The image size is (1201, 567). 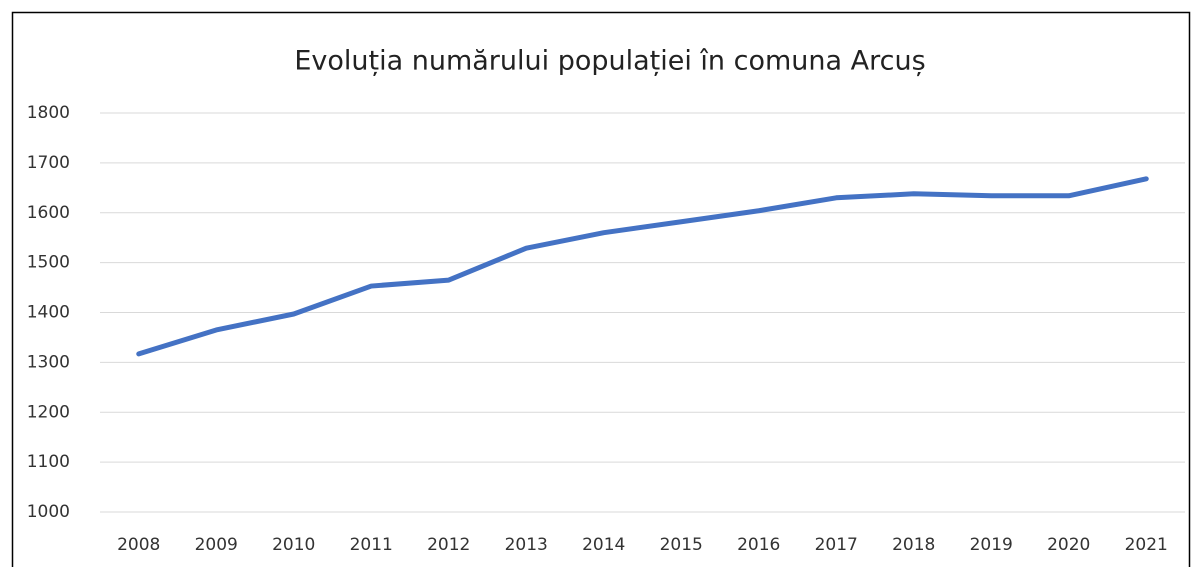 I want to click on y-tick-label: 1500, so click(x=48, y=263).